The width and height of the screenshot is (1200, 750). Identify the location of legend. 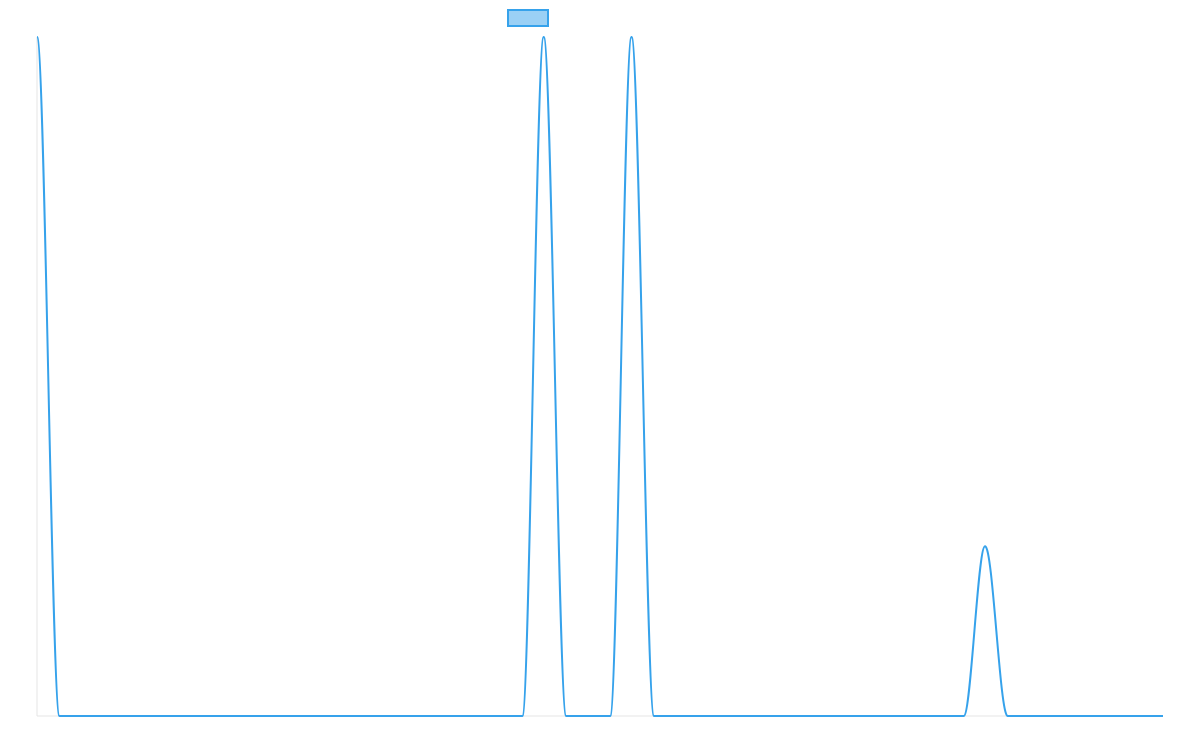
(528, 18).